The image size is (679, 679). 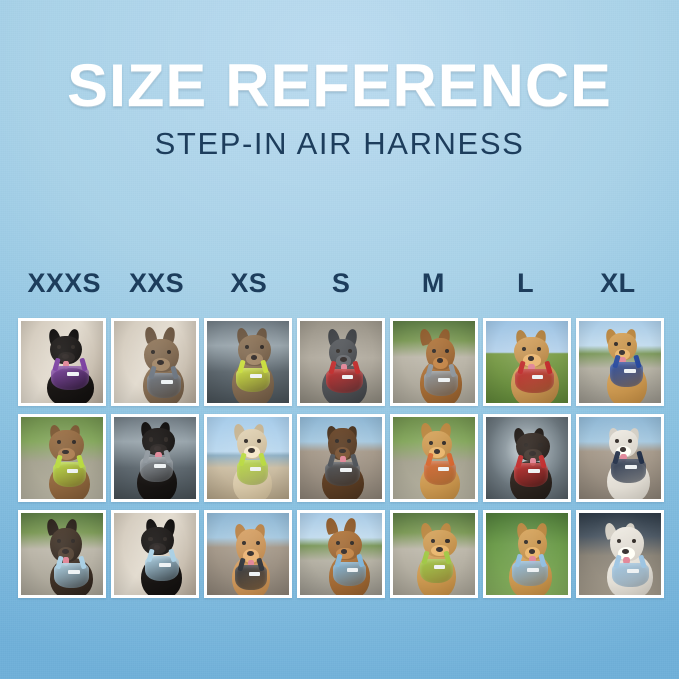 What do you see at coordinates (618, 283) in the screenshot?
I see `size-label-xl: XL` at bounding box center [618, 283].